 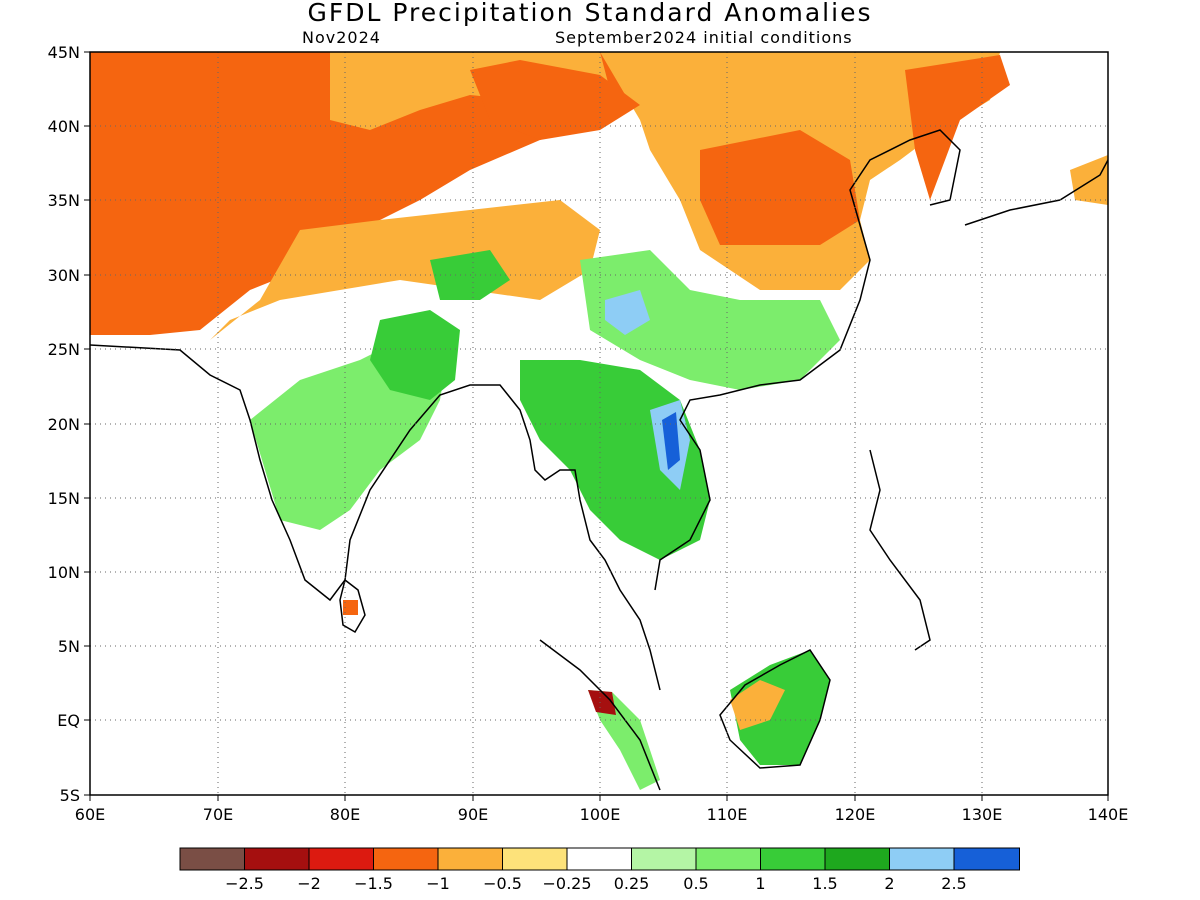 I want to click on x-tick-label: 80E, so click(x=345, y=814).